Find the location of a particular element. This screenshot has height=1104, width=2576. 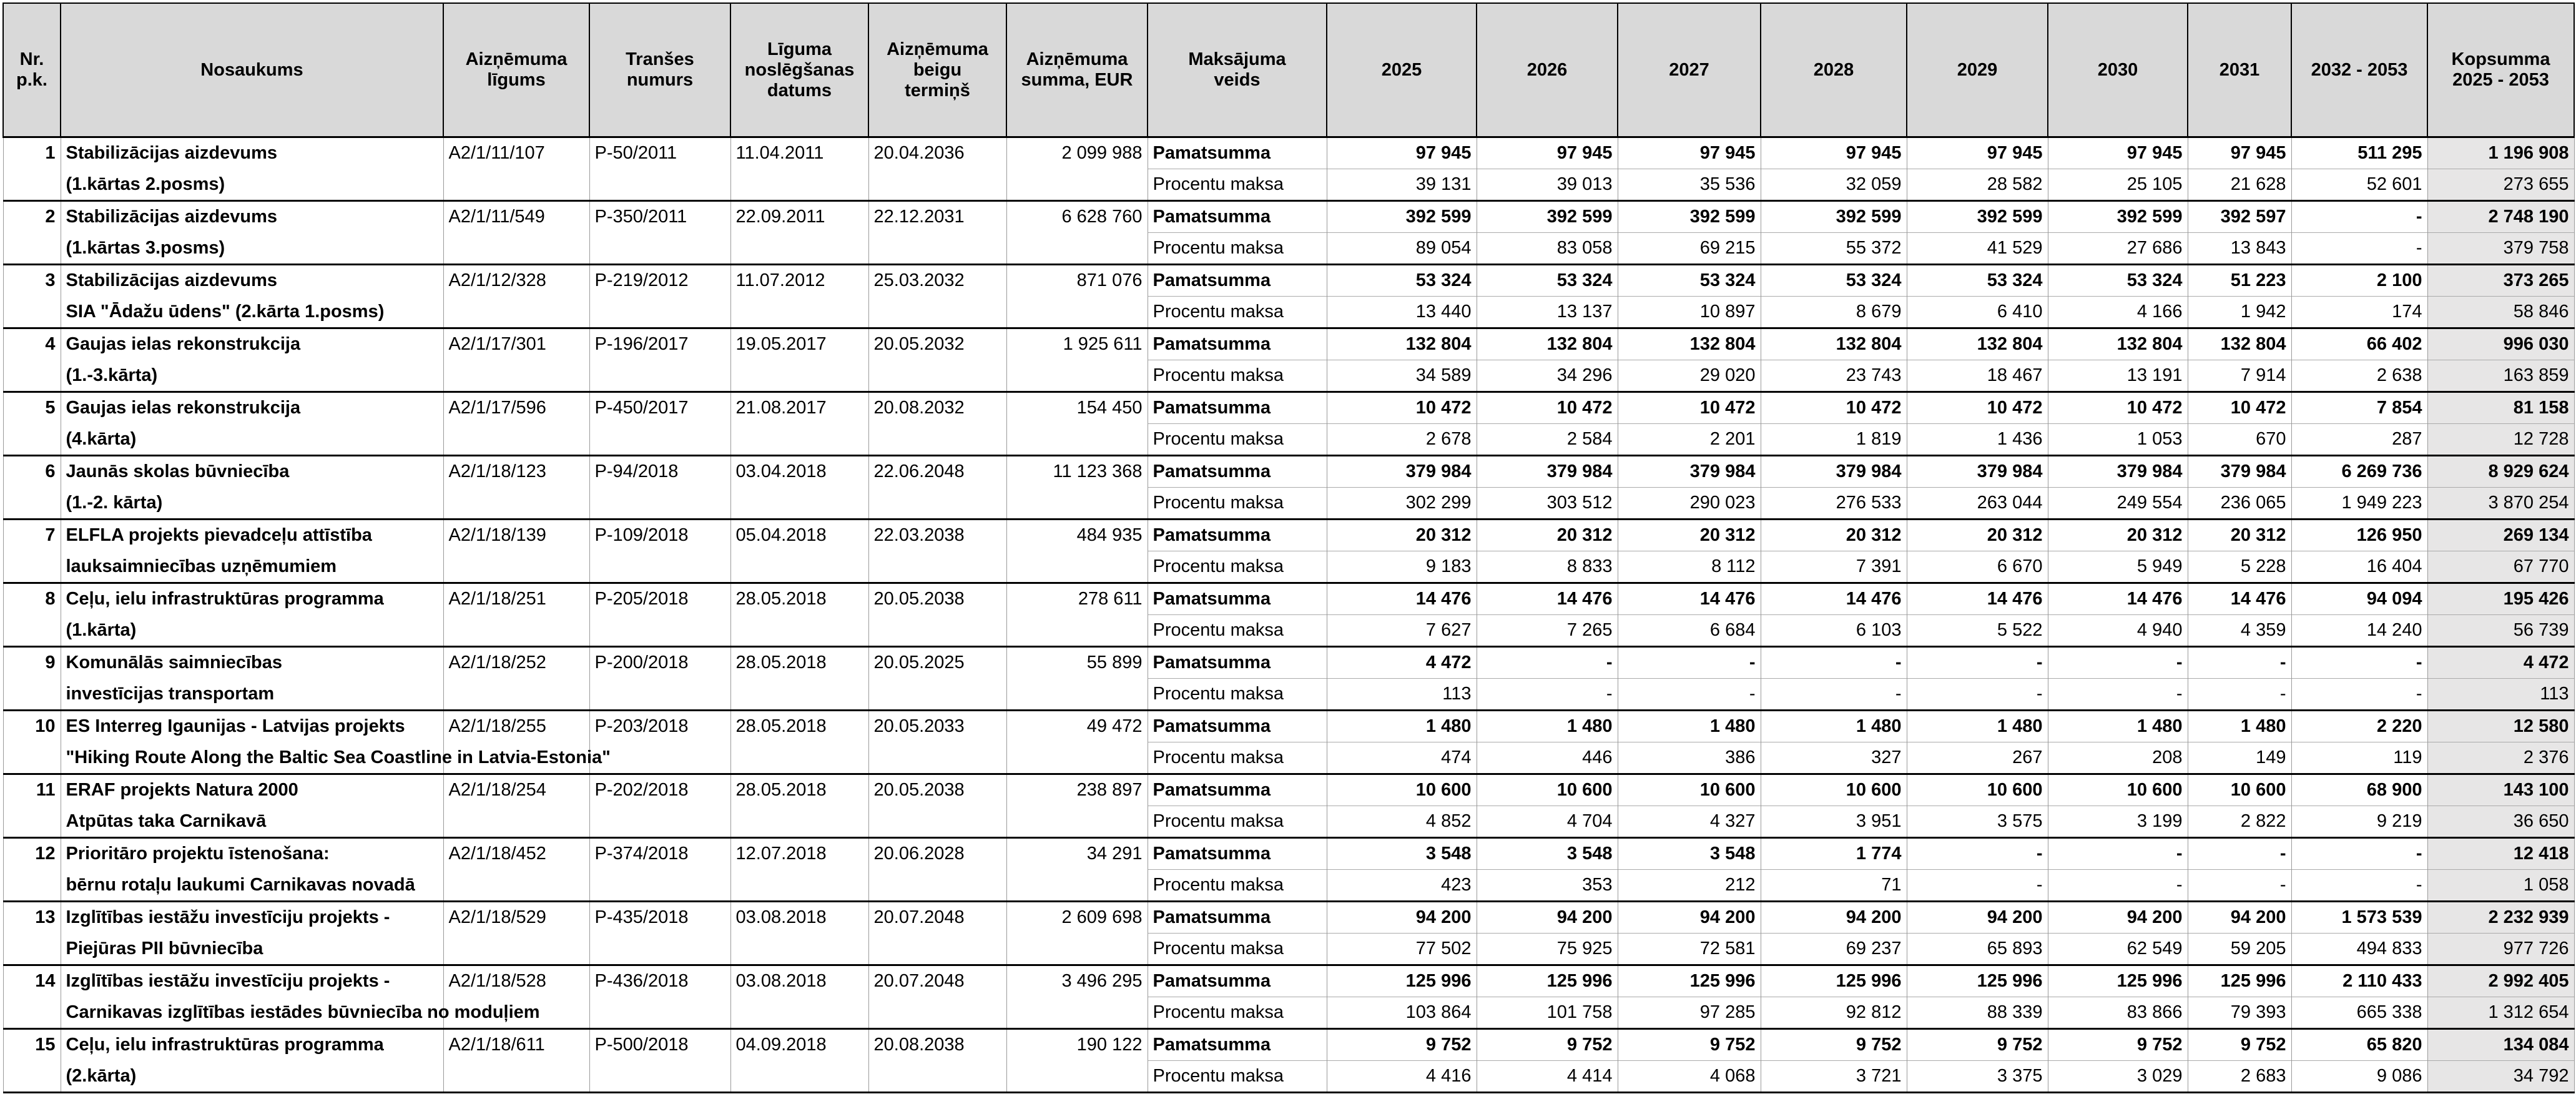

year-value: 208 is located at coordinates (2117, 758).